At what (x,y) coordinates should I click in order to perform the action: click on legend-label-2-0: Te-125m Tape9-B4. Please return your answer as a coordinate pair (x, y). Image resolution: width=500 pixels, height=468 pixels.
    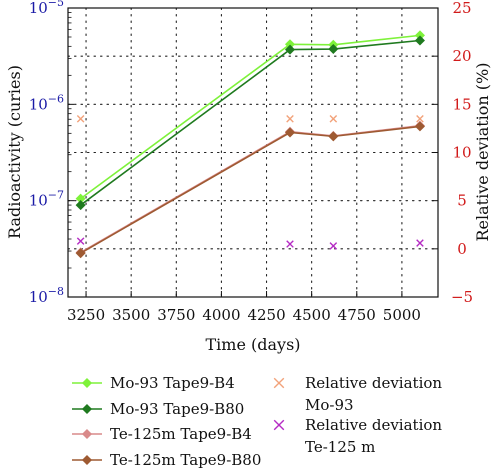
    Looking at the image, I should click on (181, 434).